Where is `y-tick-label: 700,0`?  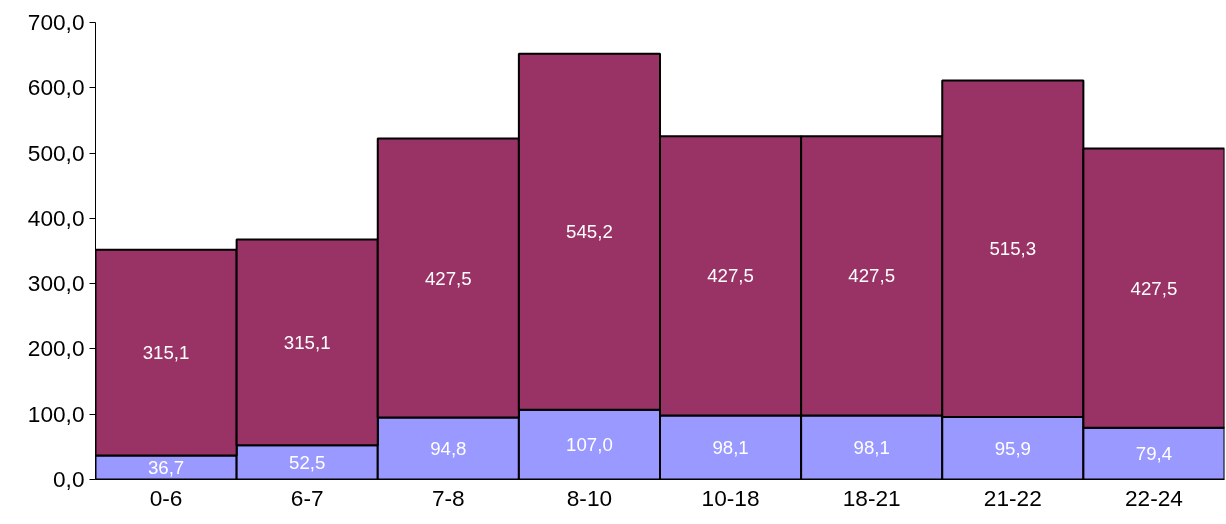 y-tick-label: 700,0 is located at coordinates (56, 22).